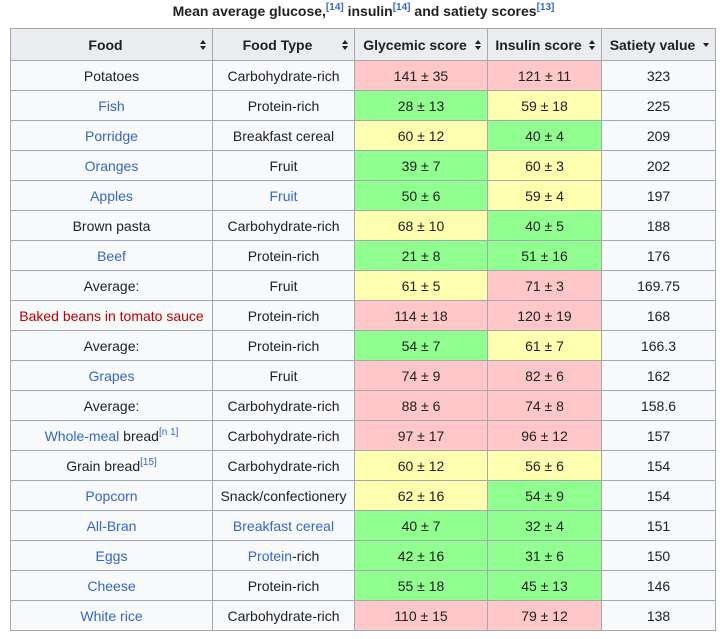 The height and width of the screenshot is (639, 727). Describe the element at coordinates (421, 585) in the screenshot. I see `glycemic-cell: 55 ± 18` at that location.